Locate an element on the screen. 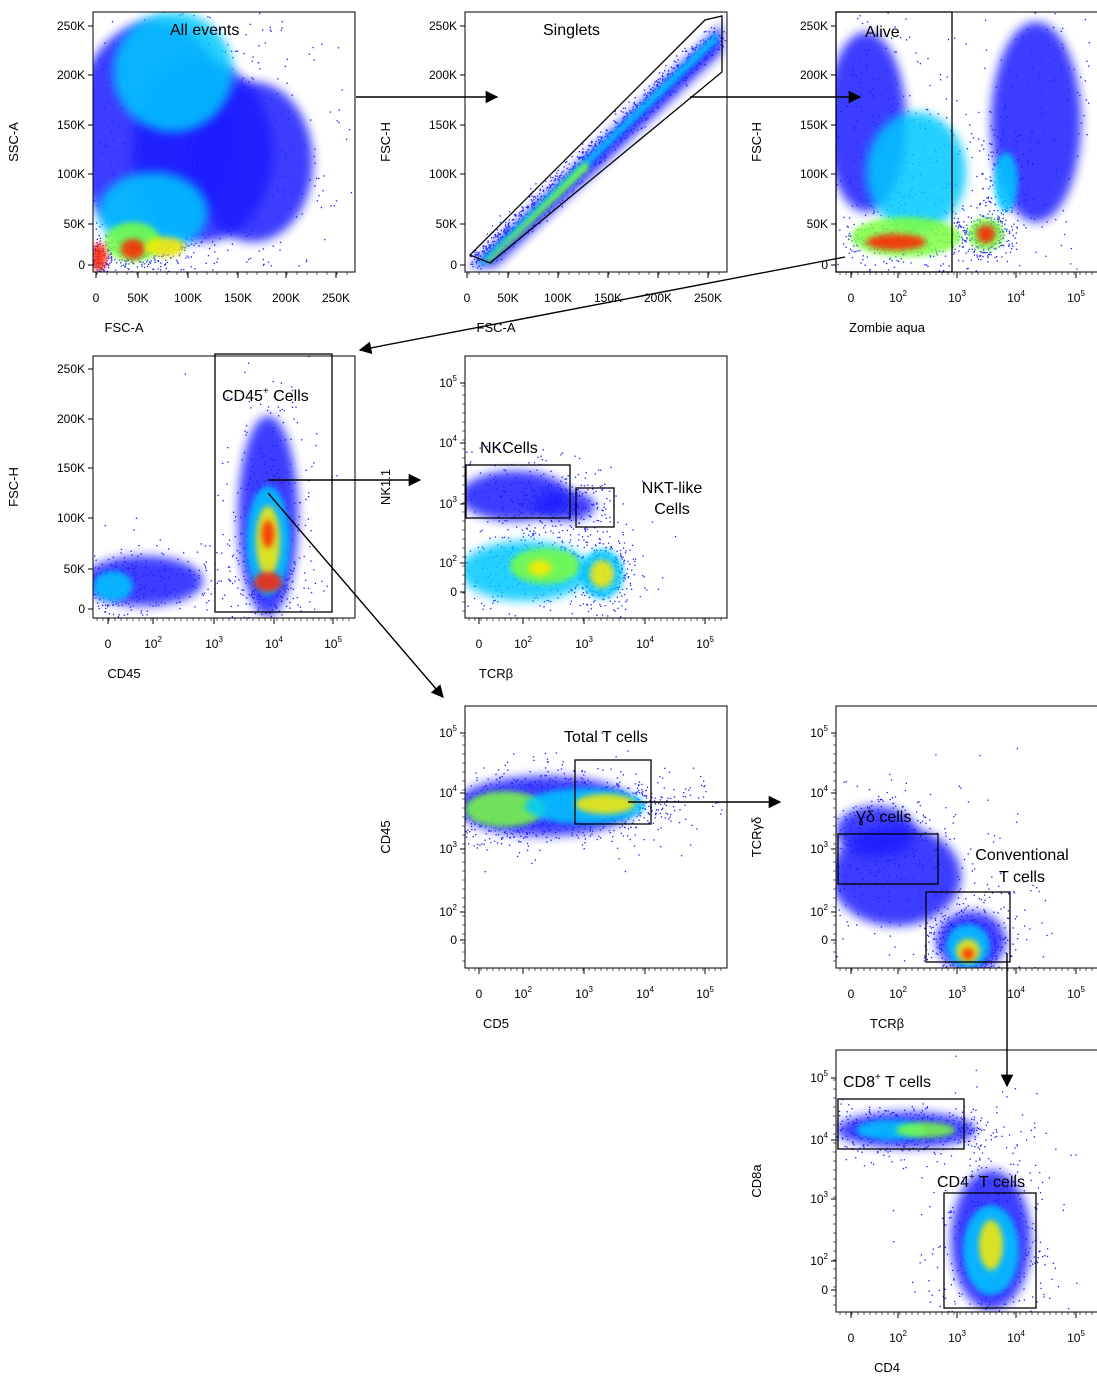 This screenshot has width=1097, height=1394. y-axis-label: FSC-H is located at coordinates (385, 142).